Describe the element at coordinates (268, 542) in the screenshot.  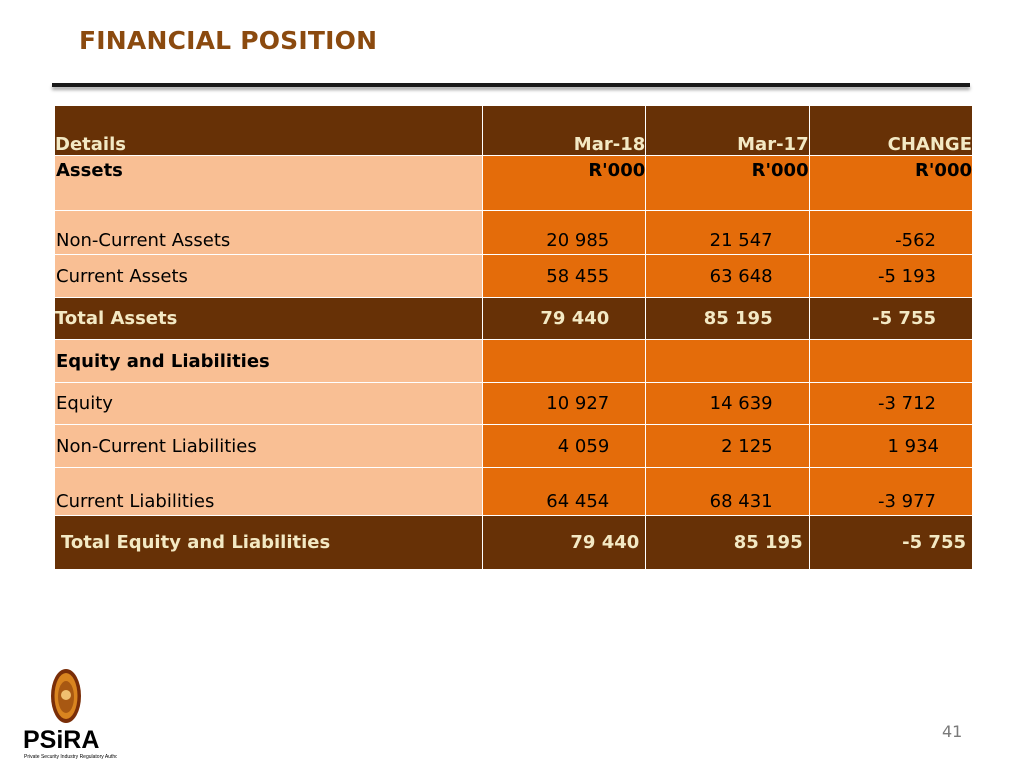
I see `row-label: Total Equity and Liabilities` at that location.